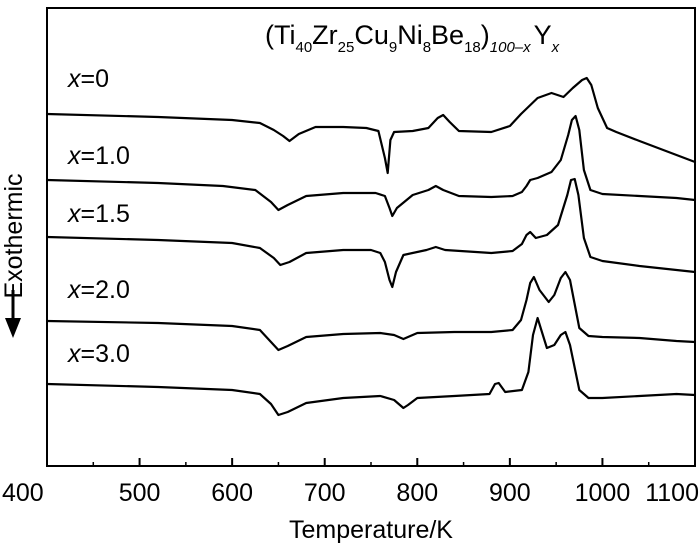 The width and height of the screenshot is (700, 553). What do you see at coordinates (13, 328) in the screenshot?
I see `exothermic-arrow-icon` at bounding box center [13, 328].